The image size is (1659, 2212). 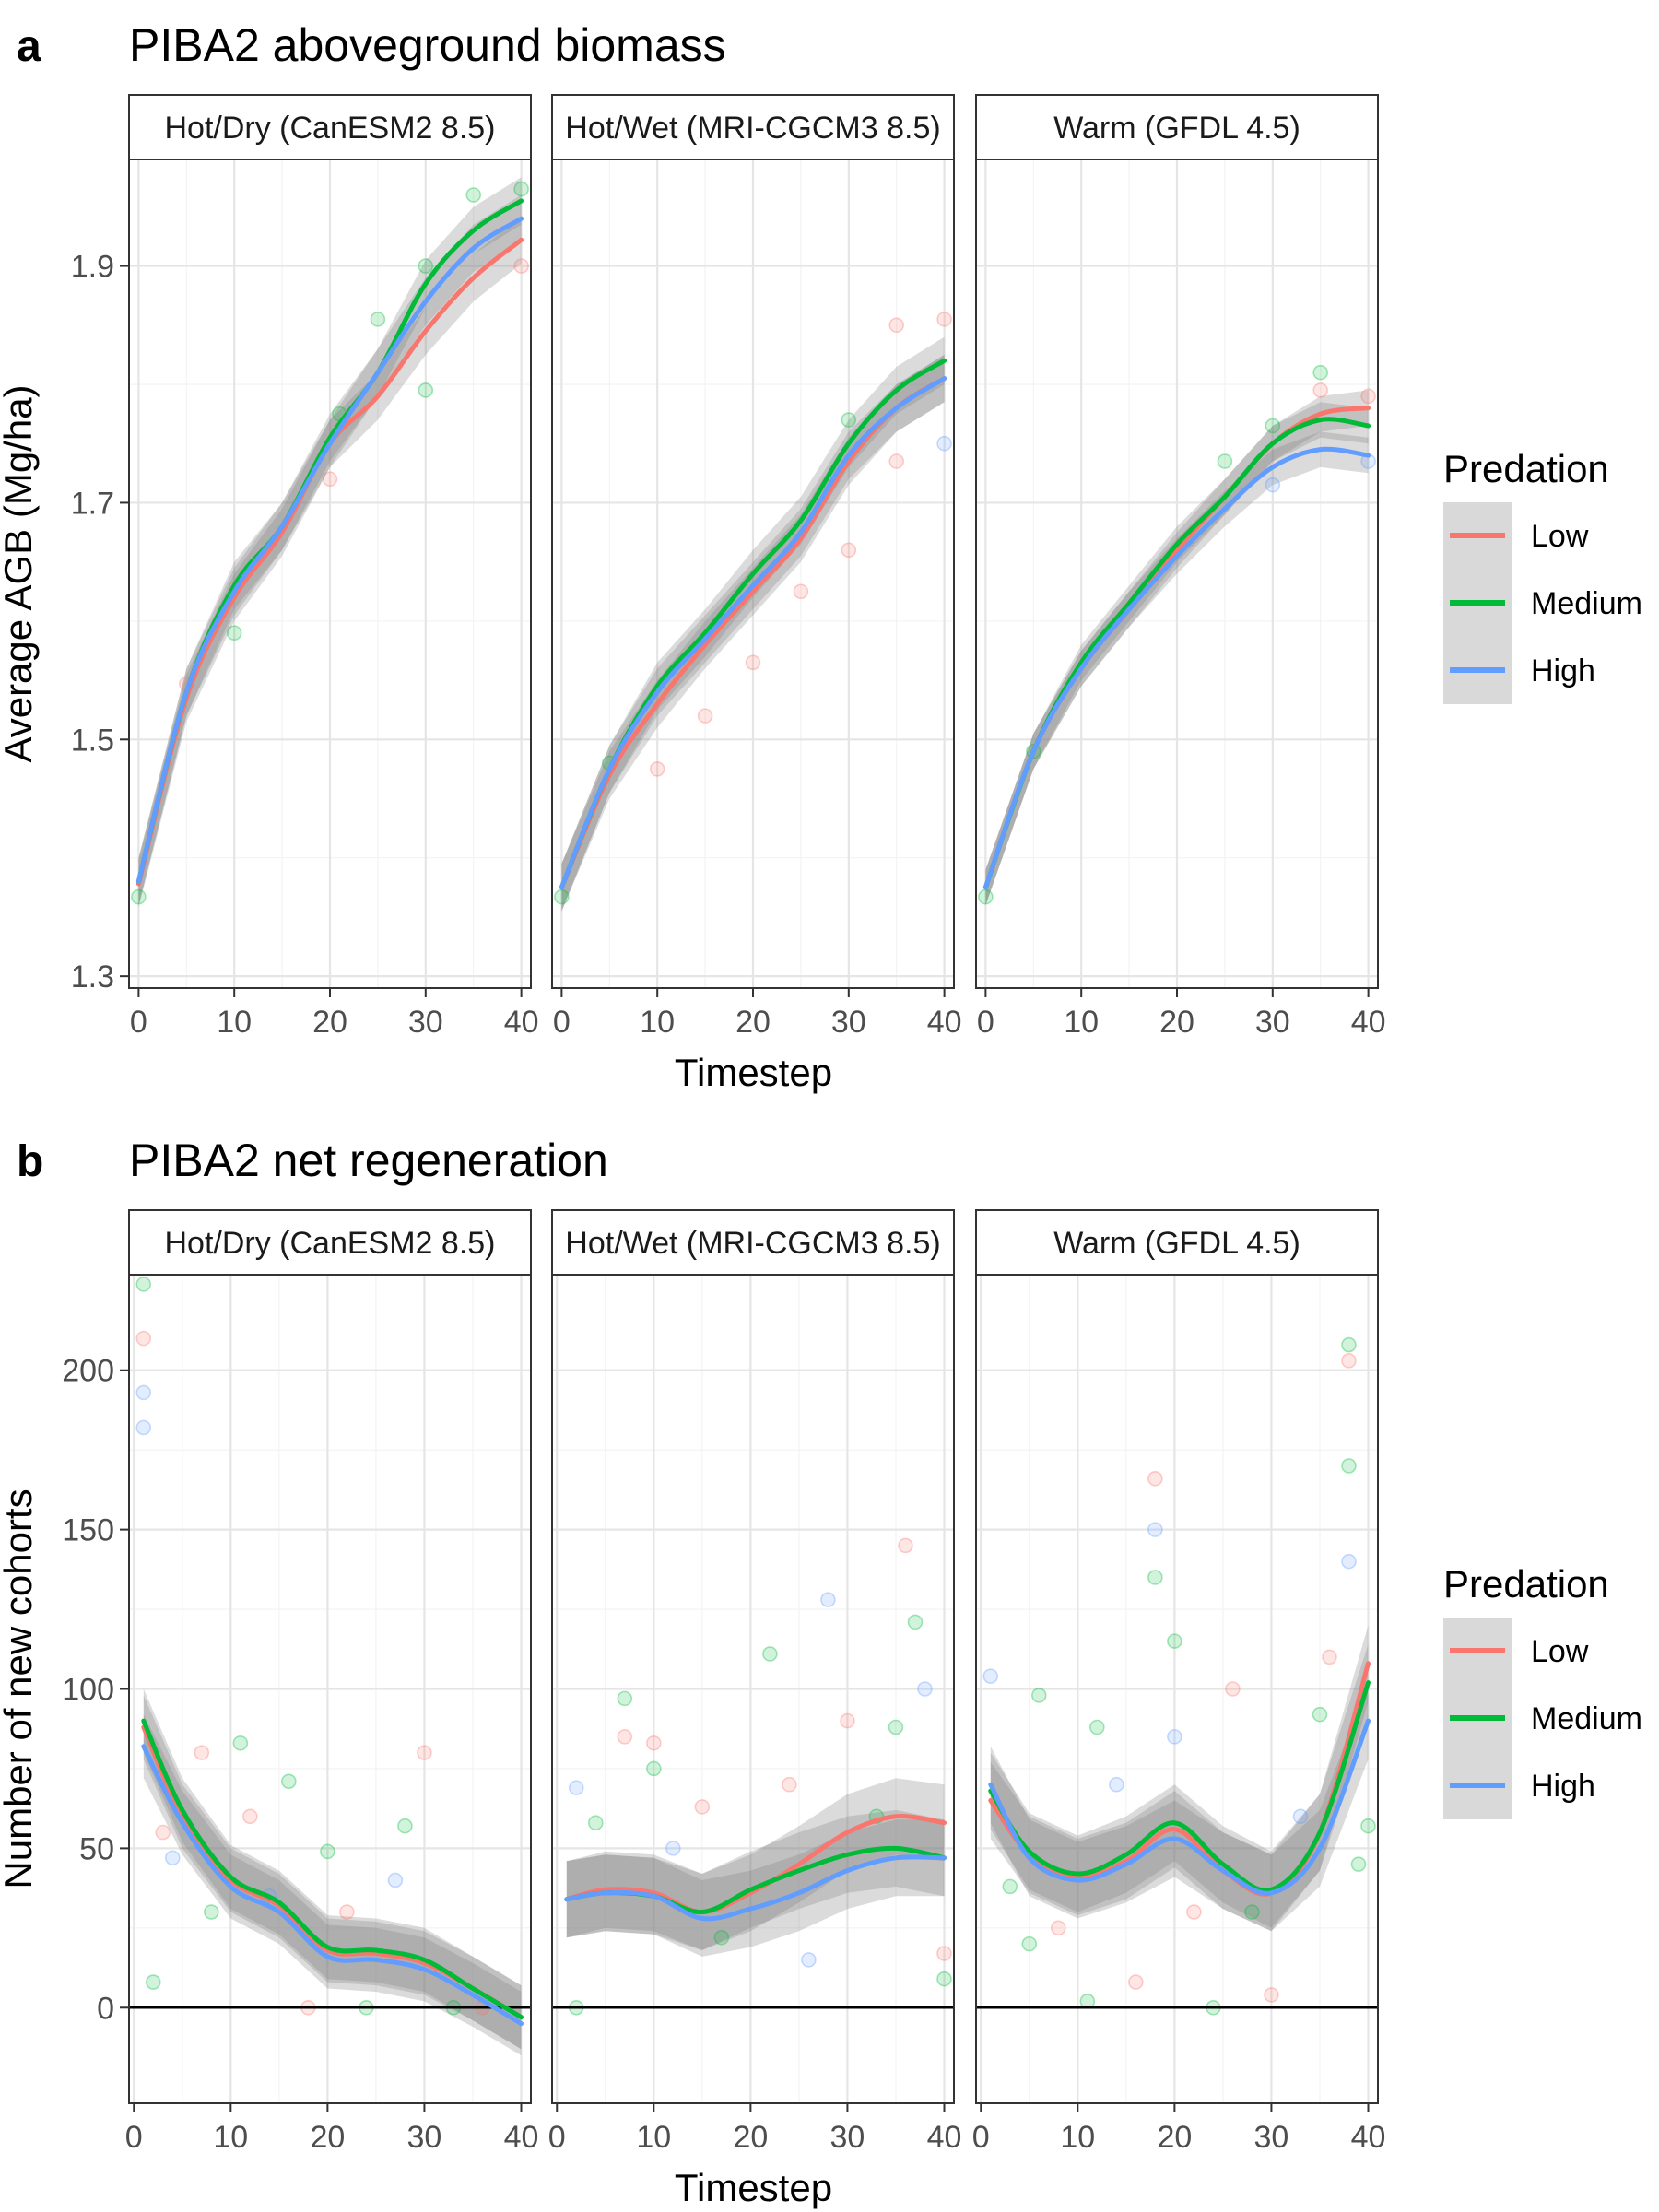 I want to click on legend-label: High, so click(x=1563, y=1786).